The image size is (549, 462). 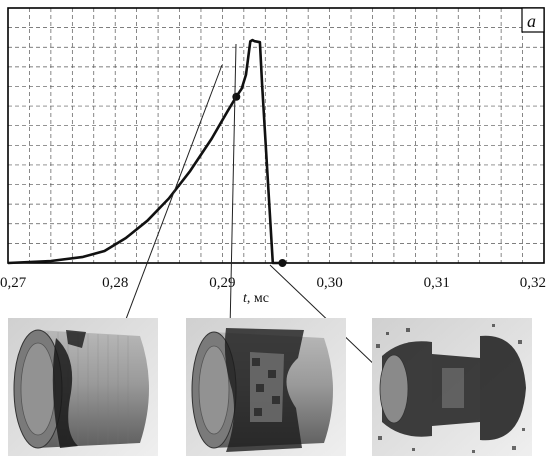 What do you see at coordinates (273, 283) in the screenshot?
I see `x-tick-labels: 0,27 0,28 0,29 0,30 0,31 0,32` at bounding box center [273, 283].